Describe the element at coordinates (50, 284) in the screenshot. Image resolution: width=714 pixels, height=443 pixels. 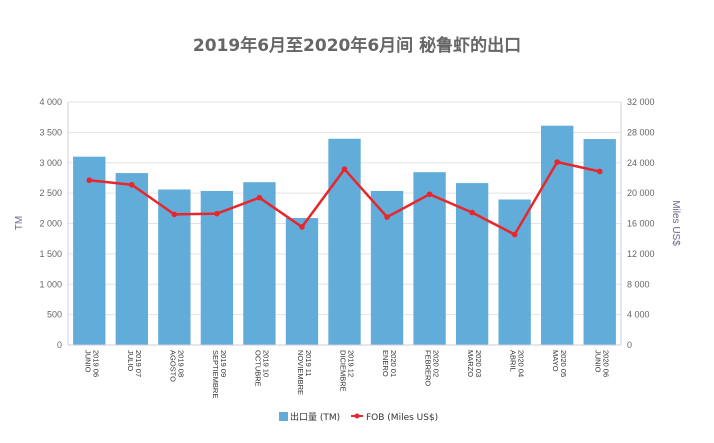
I see `y-tick-label: 1 000` at that location.